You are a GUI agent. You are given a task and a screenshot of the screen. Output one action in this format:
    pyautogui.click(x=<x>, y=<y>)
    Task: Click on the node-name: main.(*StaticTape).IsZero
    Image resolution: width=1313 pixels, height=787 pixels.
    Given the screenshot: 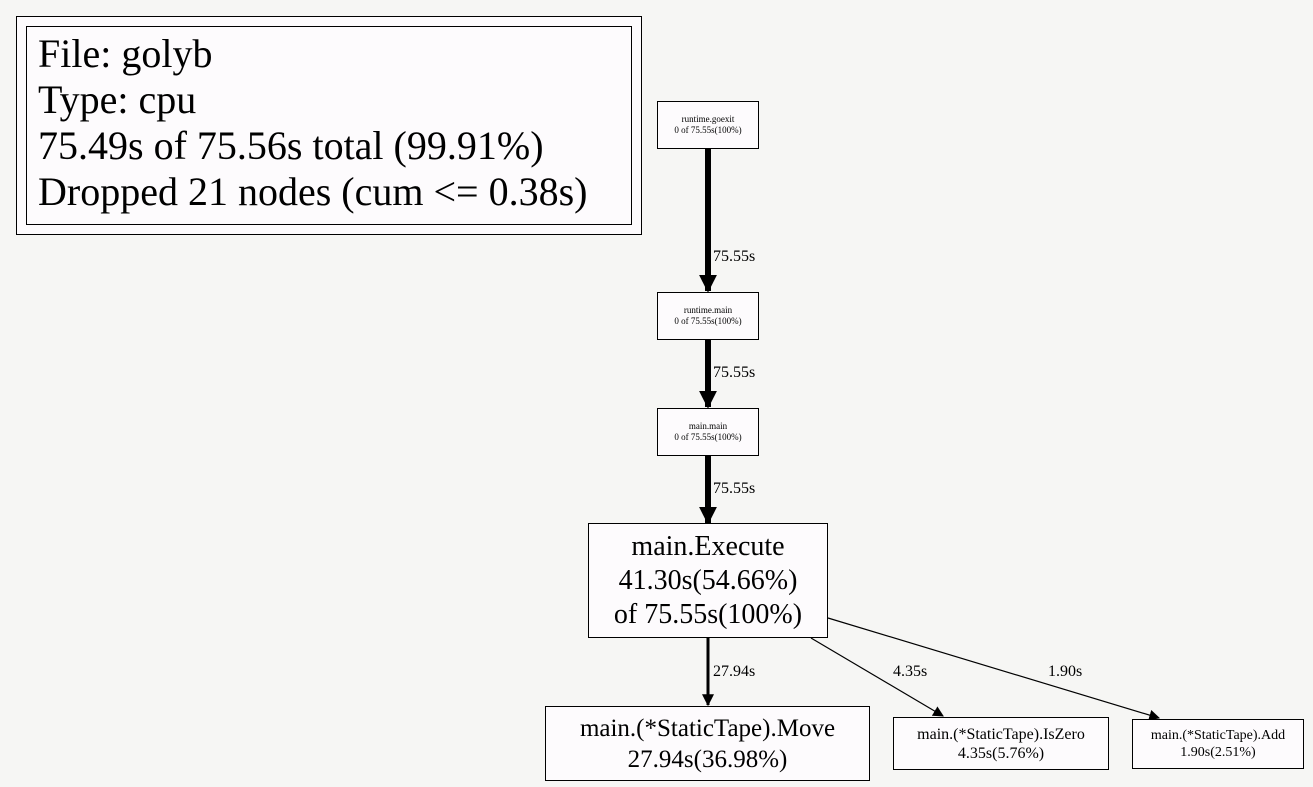 What is the action you would take?
    pyautogui.click(x=1001, y=734)
    